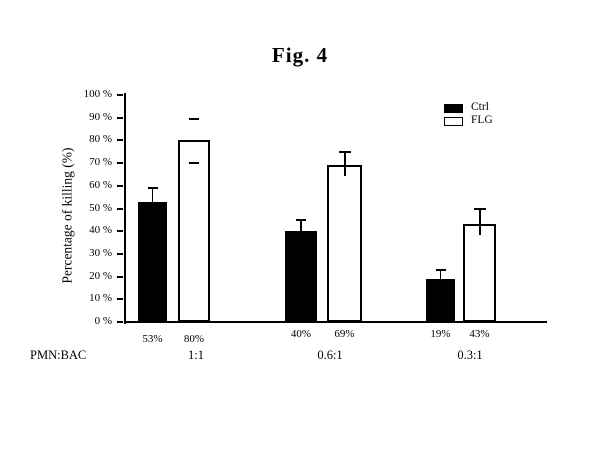 Image resolution: width=600 pixels, height=449 pixels. I want to click on bar-value-label: 43%, so click(479, 334).